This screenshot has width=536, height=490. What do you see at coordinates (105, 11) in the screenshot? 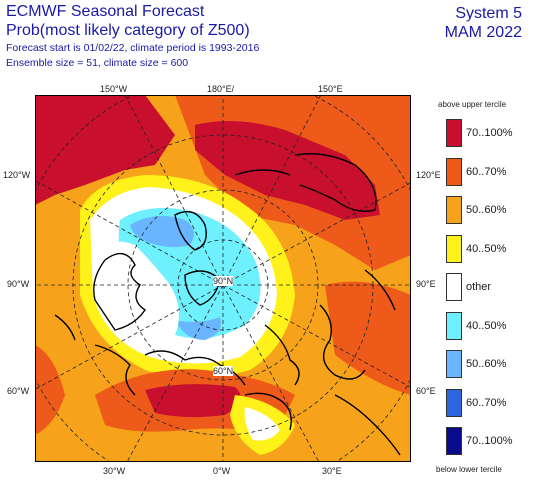
I see `chart-title: ECMWF Seasonal Forecast` at bounding box center [105, 11].